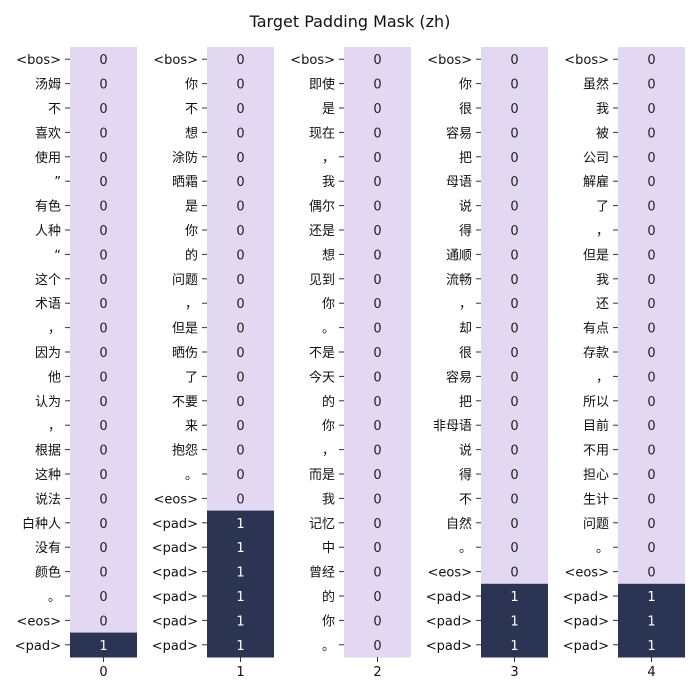 The height and width of the screenshot is (700, 700). What do you see at coordinates (328, 255) in the screenshot?
I see `token-label: 想` at bounding box center [328, 255].